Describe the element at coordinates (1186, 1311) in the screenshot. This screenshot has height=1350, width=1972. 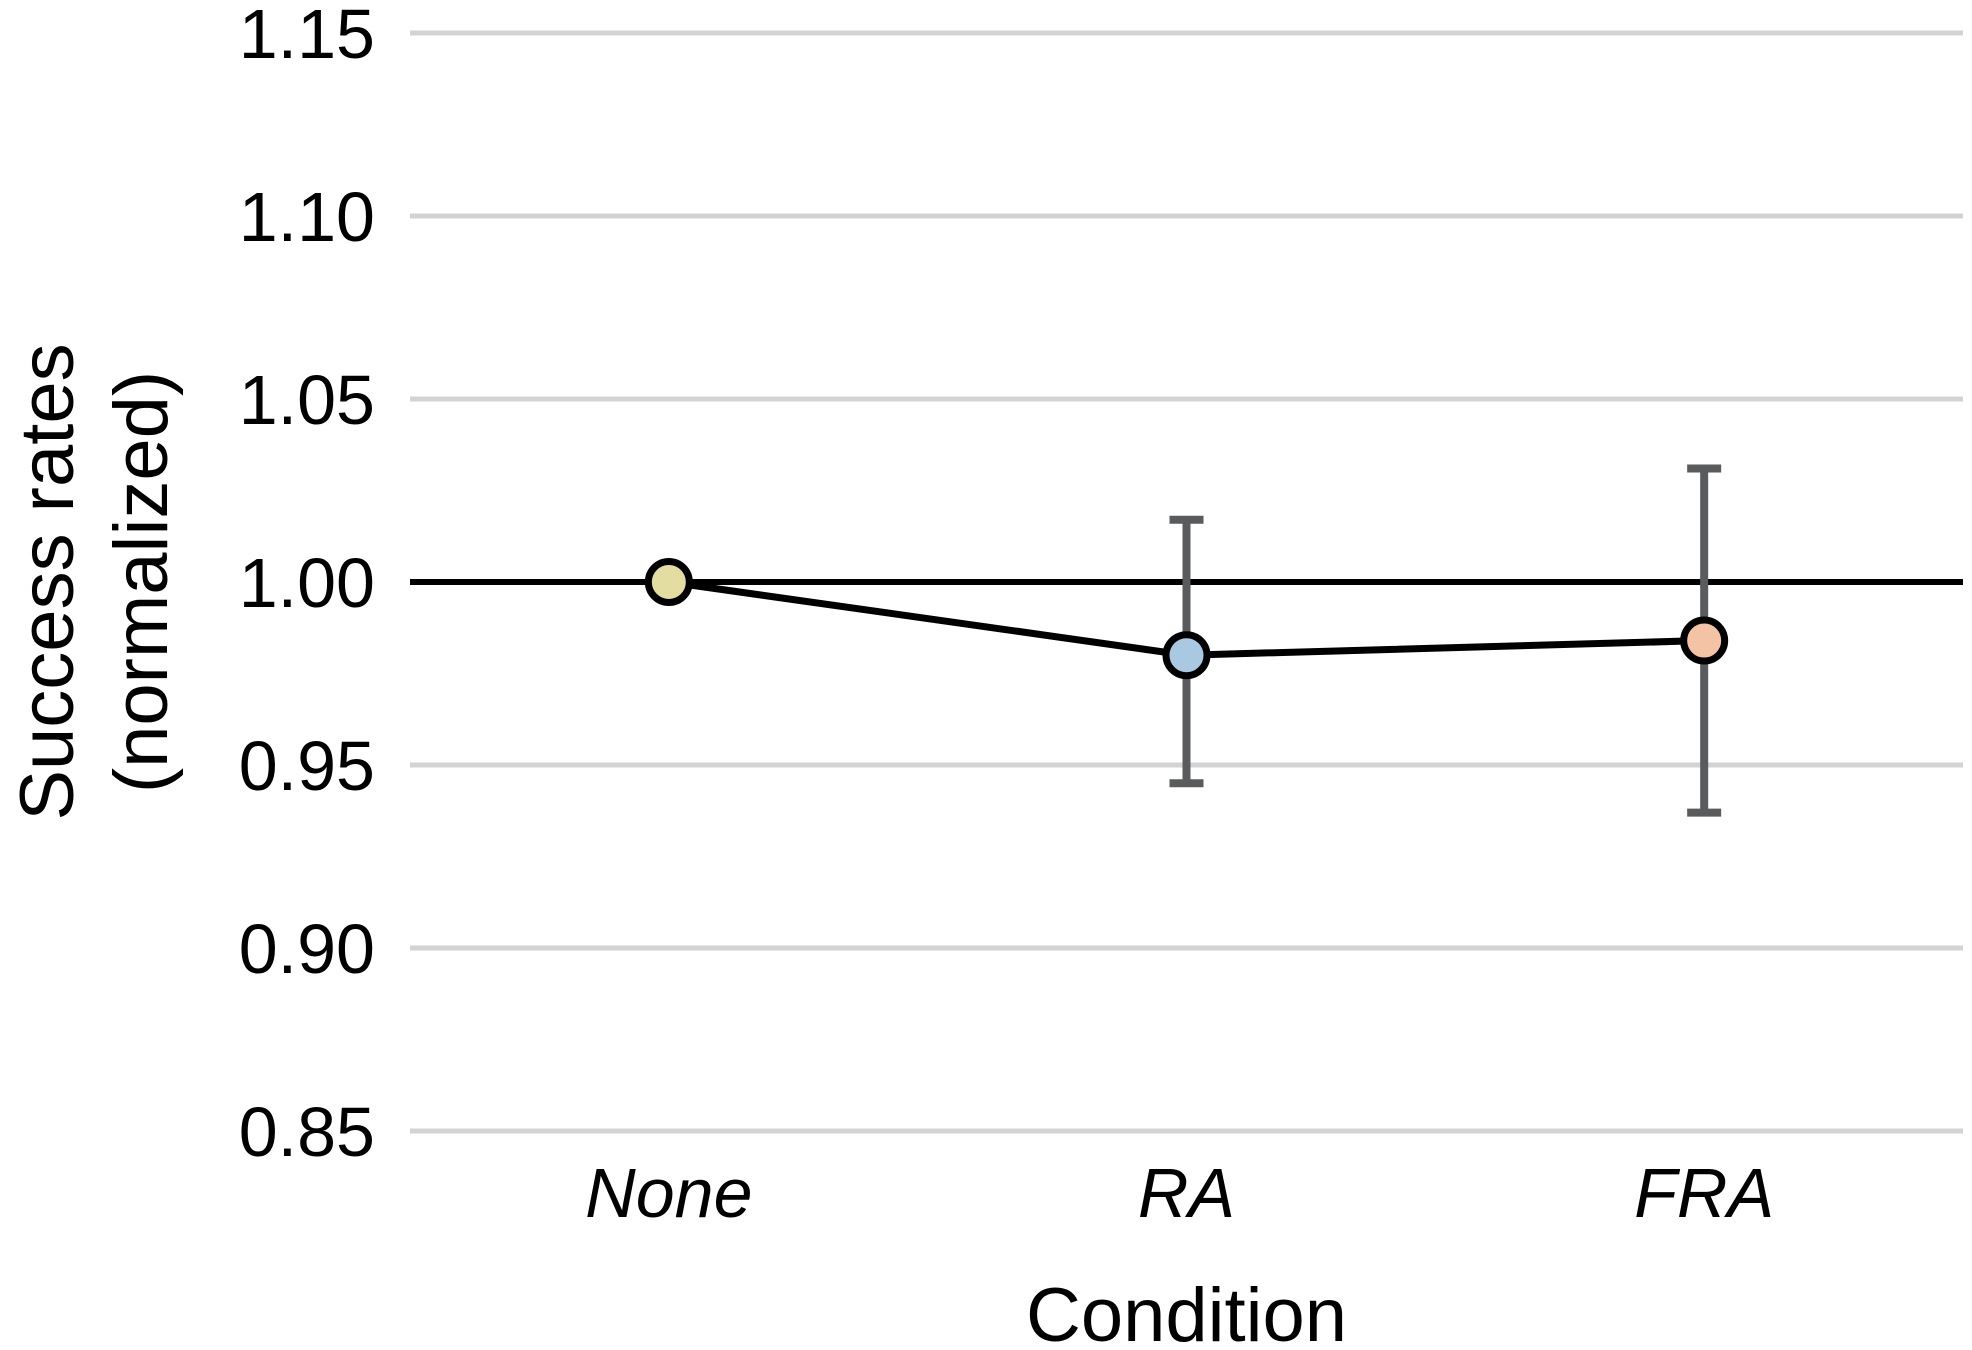
I see `x-axis-title: Condition` at that location.